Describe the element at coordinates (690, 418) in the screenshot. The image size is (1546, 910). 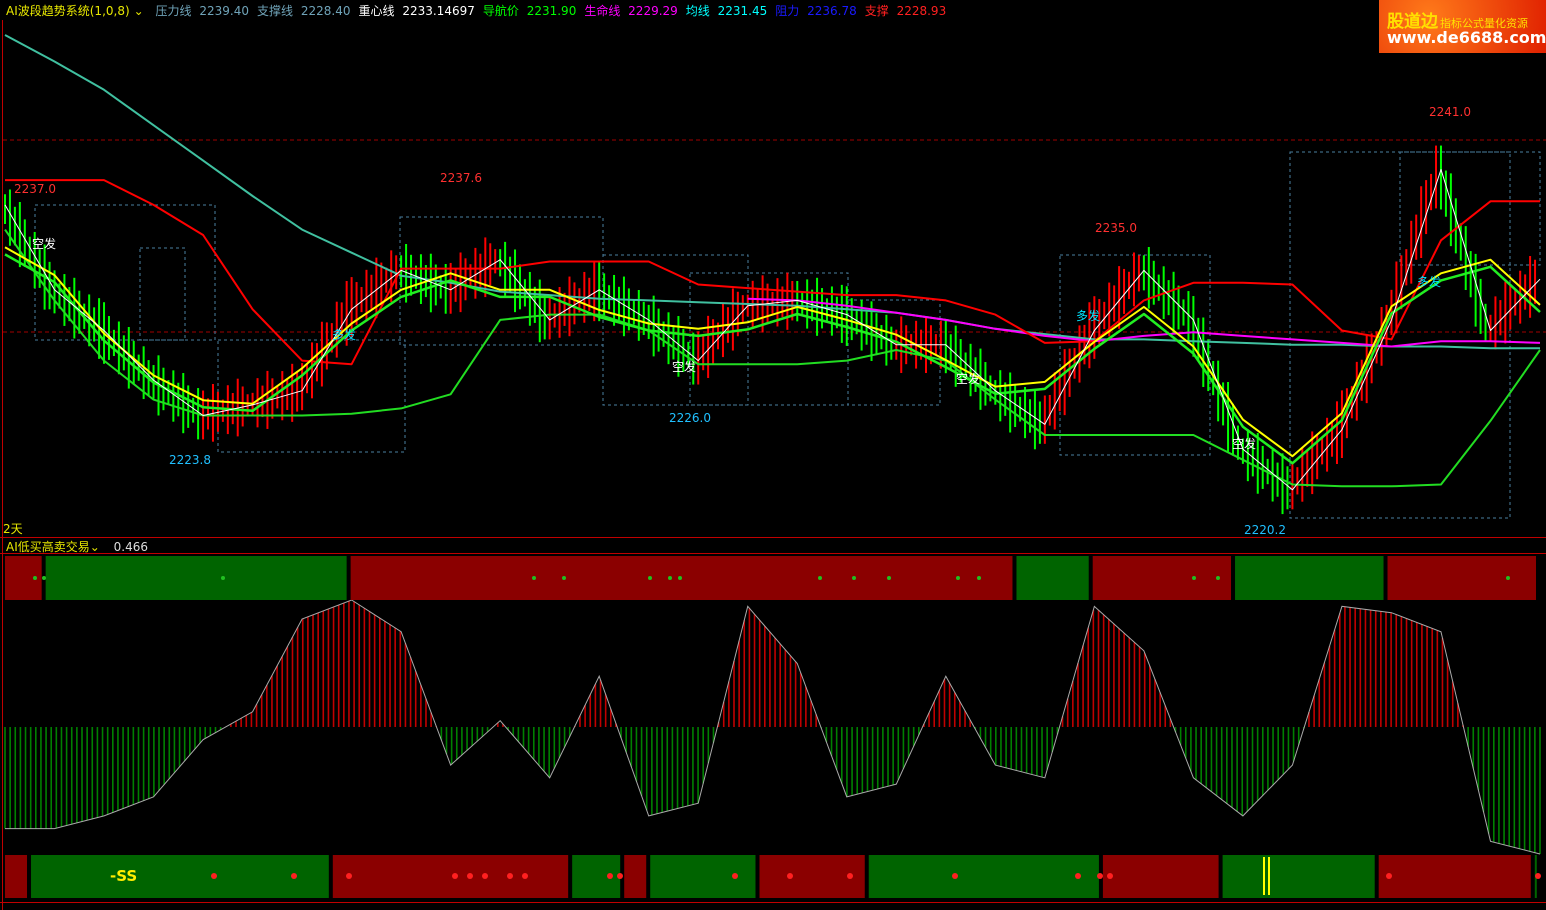
I see `price-label-low: 2226.0` at that location.